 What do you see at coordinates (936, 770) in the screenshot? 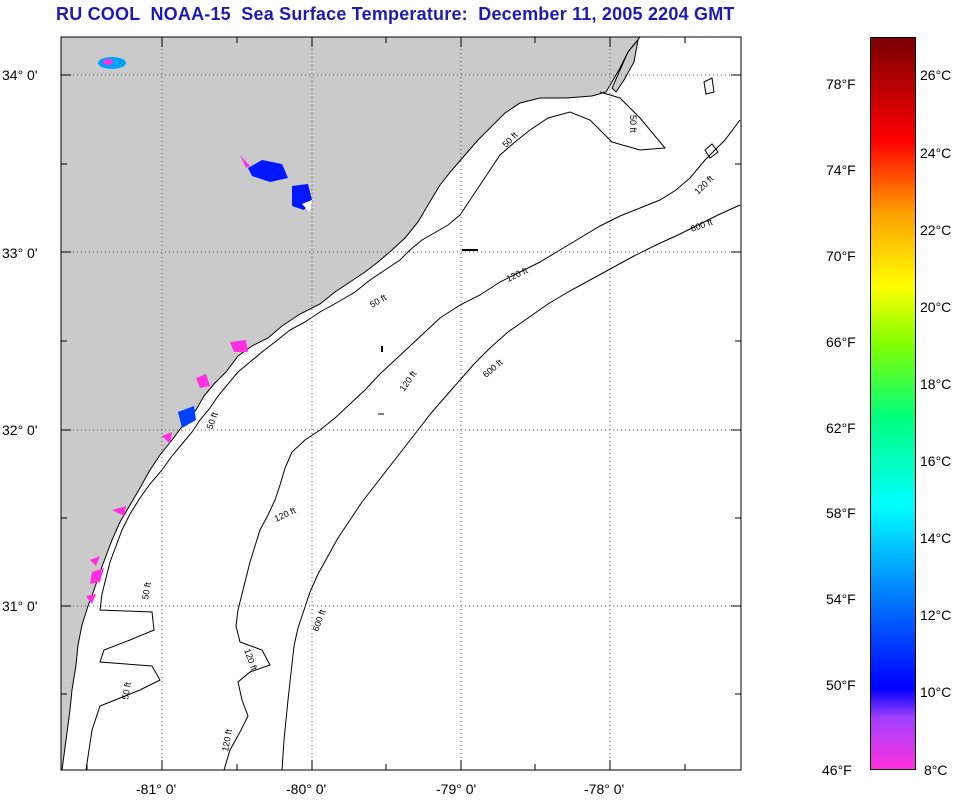
I see `cb-c-8: 8°C` at bounding box center [936, 770].